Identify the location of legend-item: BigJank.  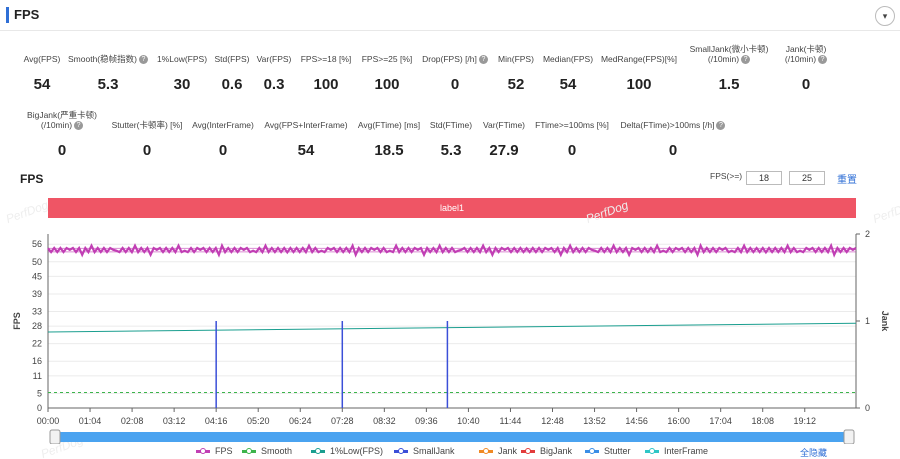
(546, 451).